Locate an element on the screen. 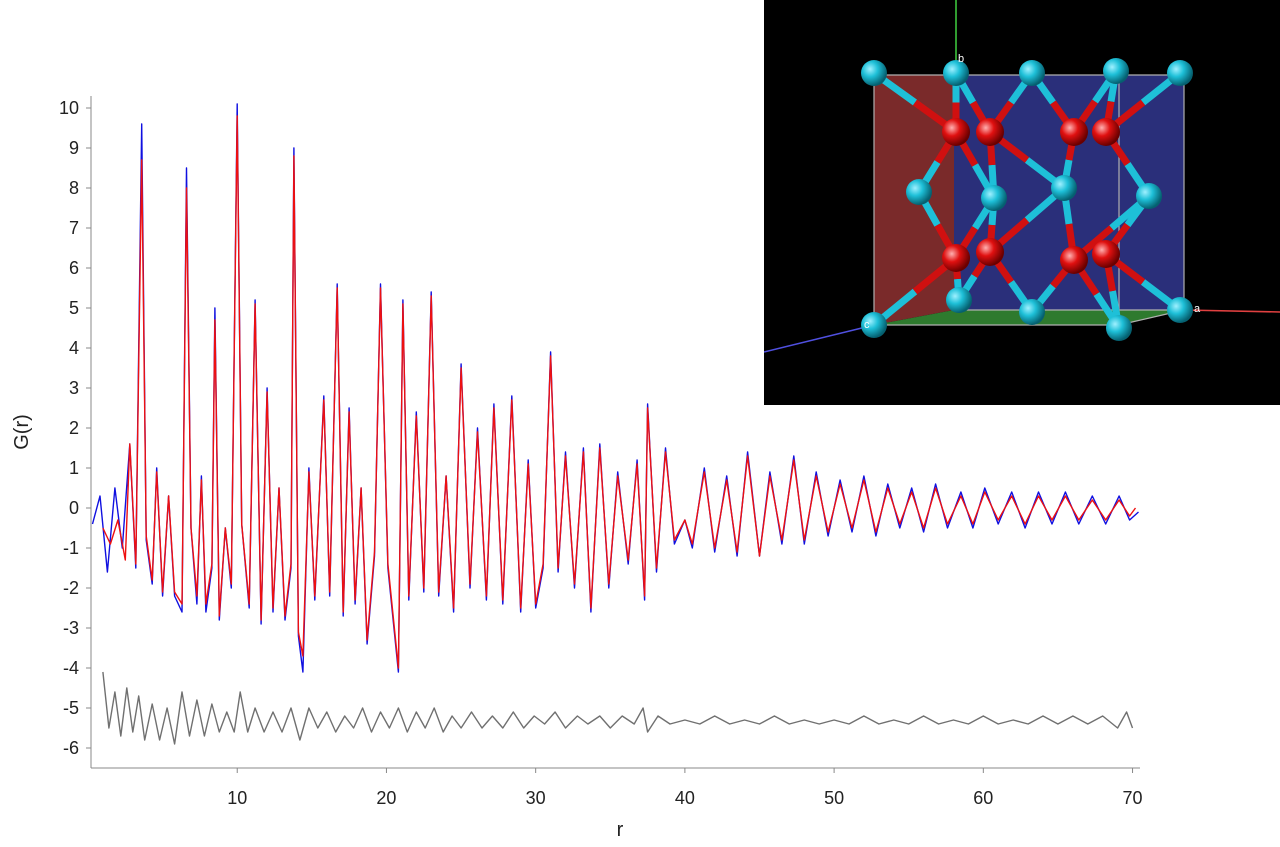 This screenshot has height=847, width=1280. y-tick-label: -4 is located at coordinates (71, 668).